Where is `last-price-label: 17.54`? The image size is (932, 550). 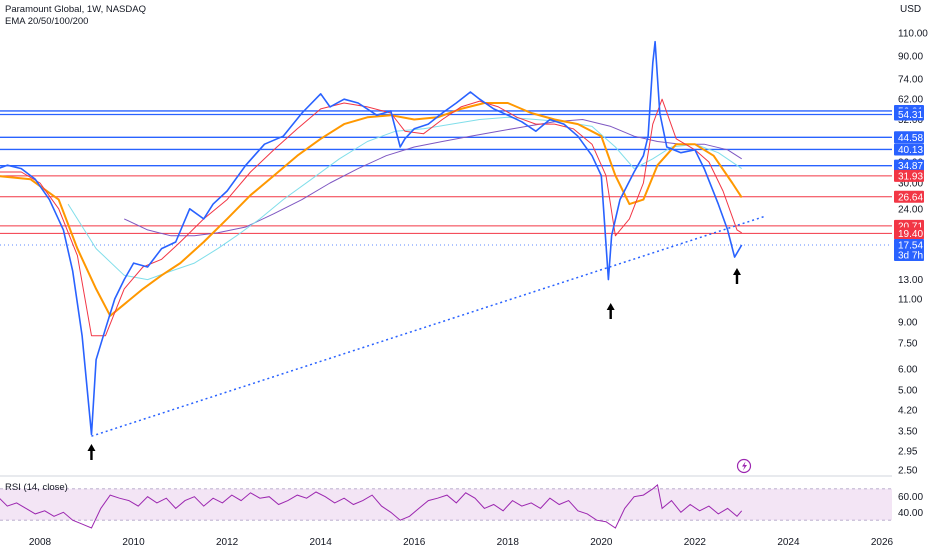 last-price-label: 17.54 is located at coordinates (910, 246).